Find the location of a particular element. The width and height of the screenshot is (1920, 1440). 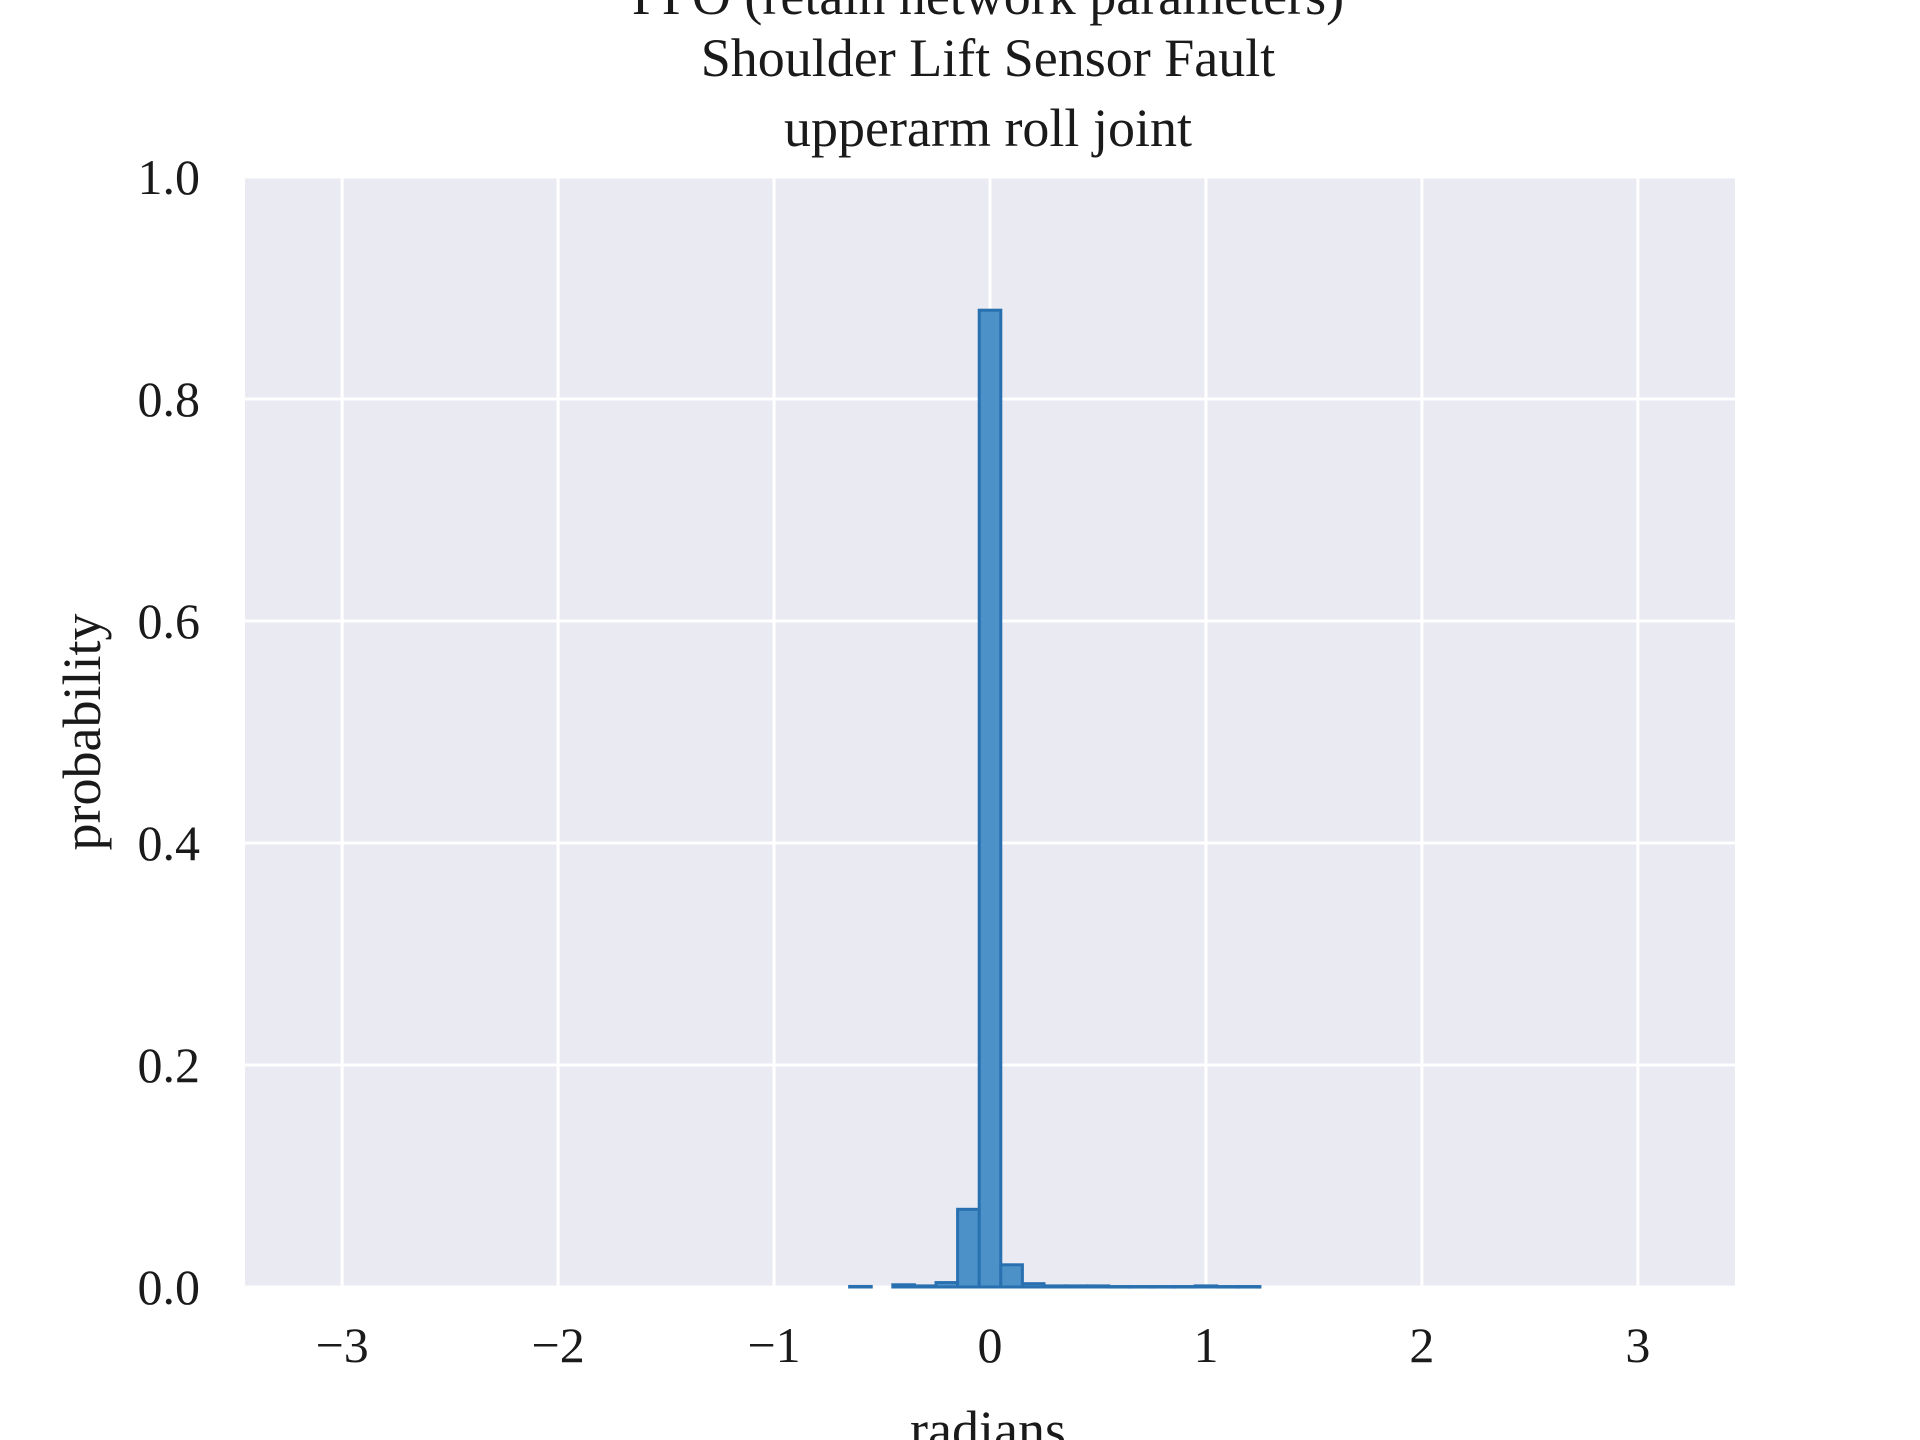

title-line-1: PPO (retain network parameters) is located at coordinates (988, 13).